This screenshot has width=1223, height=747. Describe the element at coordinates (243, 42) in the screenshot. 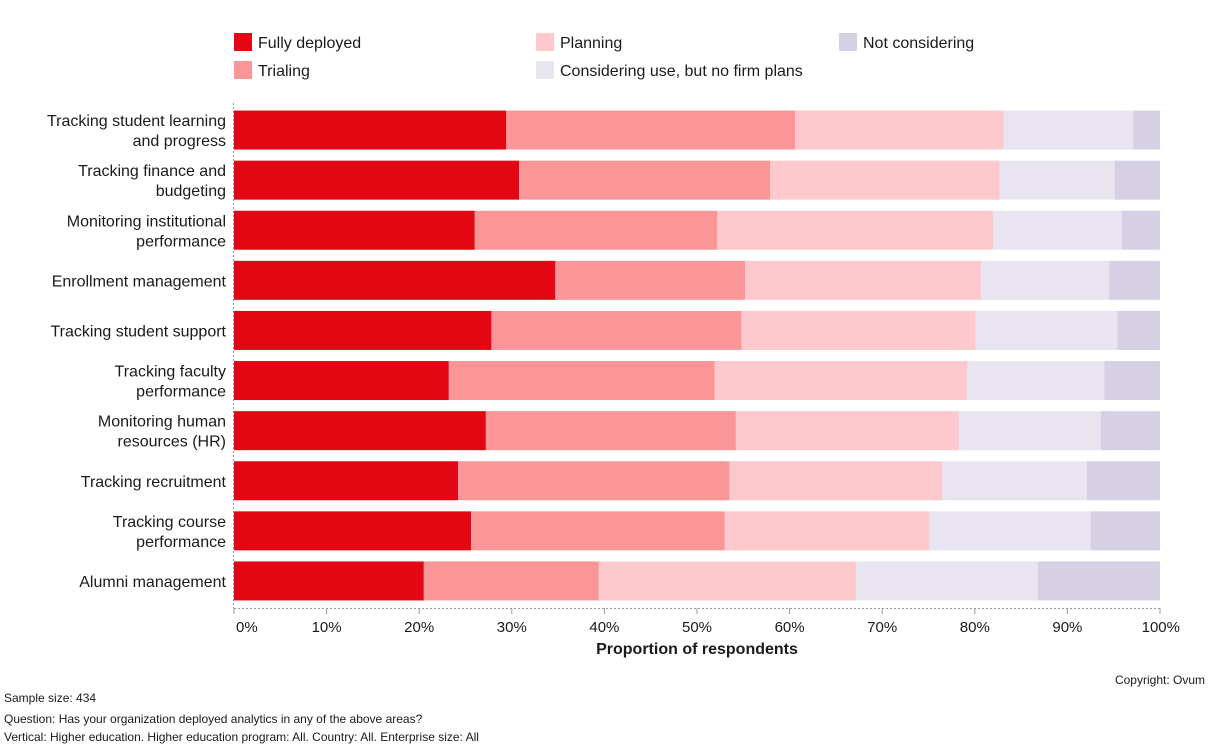

I see `legend-swatch-fully-deployed` at that location.